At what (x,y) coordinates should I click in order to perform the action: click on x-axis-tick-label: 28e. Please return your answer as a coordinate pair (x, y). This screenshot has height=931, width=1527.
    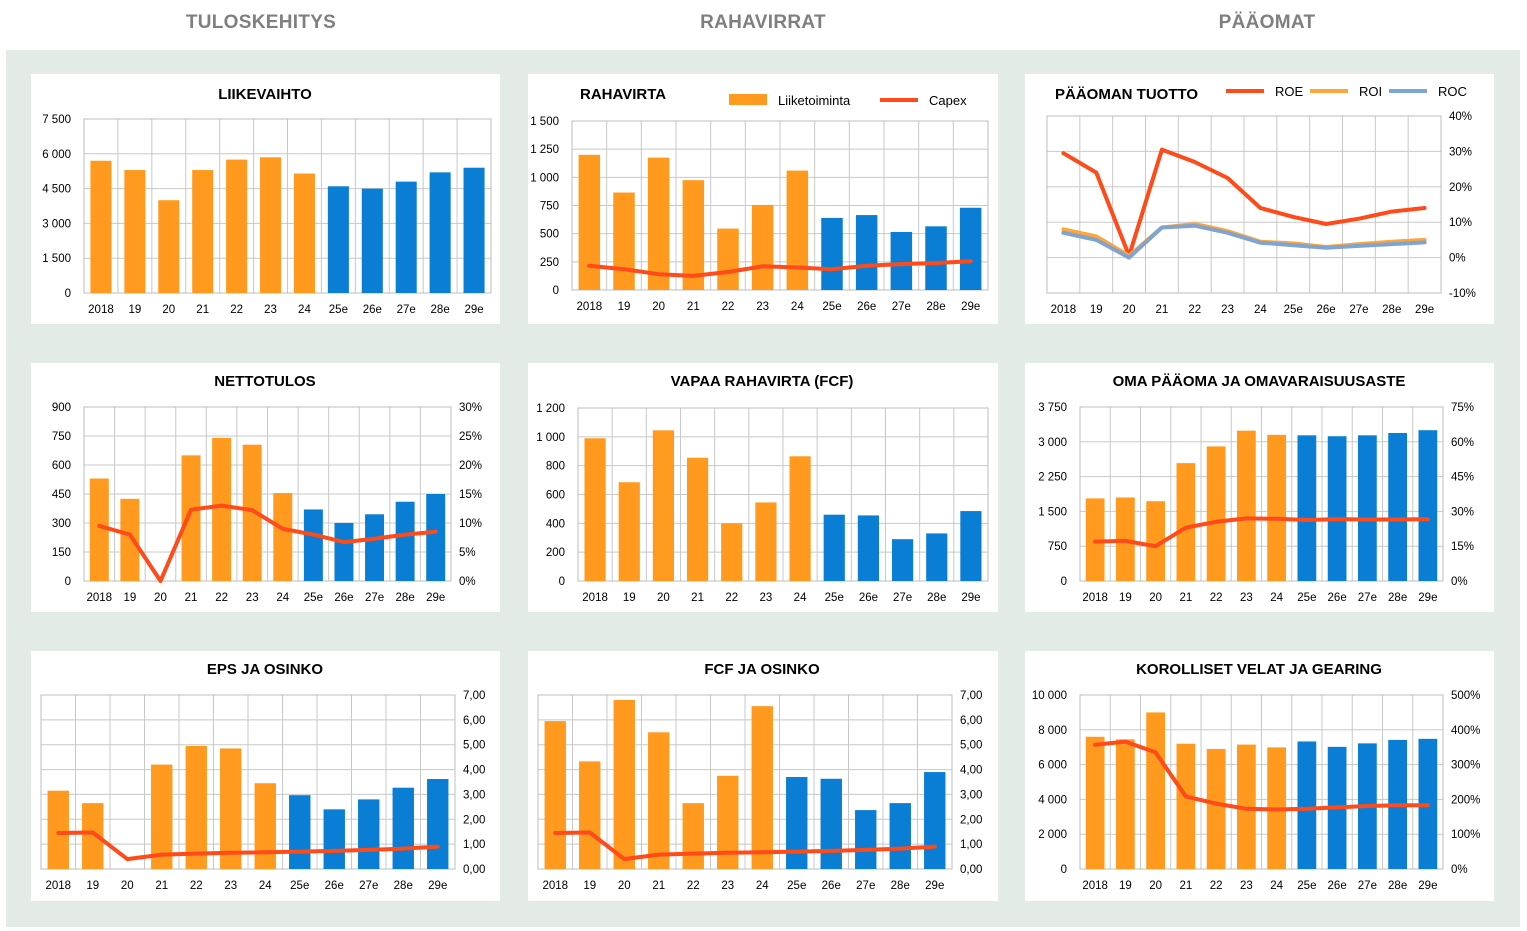
    Looking at the image, I should click on (403, 886).